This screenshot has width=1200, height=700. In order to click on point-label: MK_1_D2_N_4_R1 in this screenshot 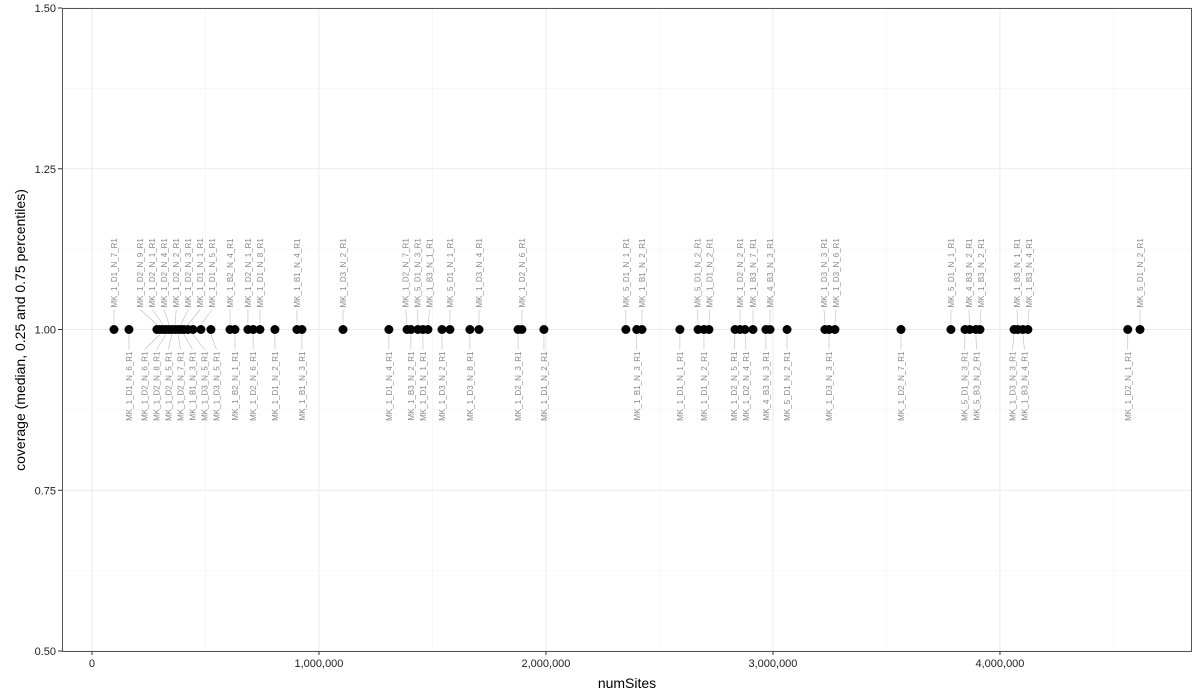, I will do `click(164, 273)`.